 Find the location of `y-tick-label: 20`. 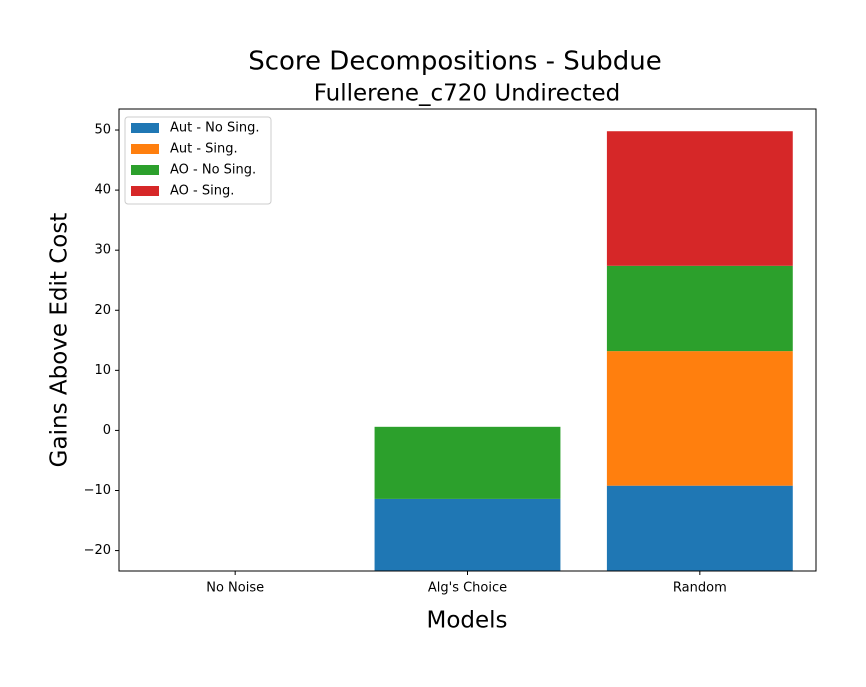

y-tick-label: 20 is located at coordinates (102, 310).